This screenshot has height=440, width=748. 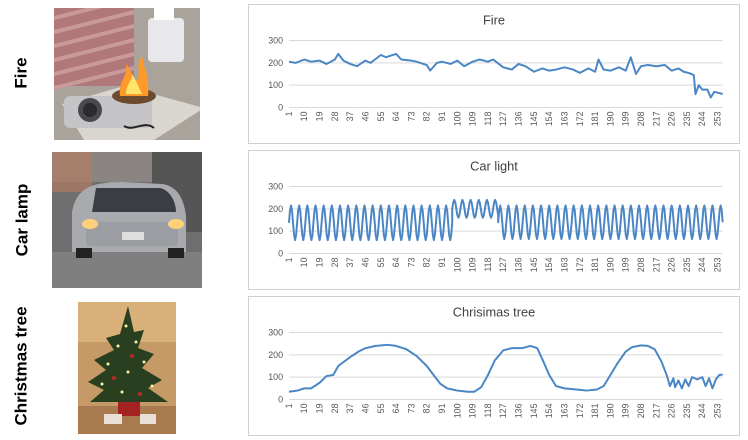 What do you see at coordinates (494, 20) in the screenshot?
I see `chart-title: Fire` at bounding box center [494, 20].